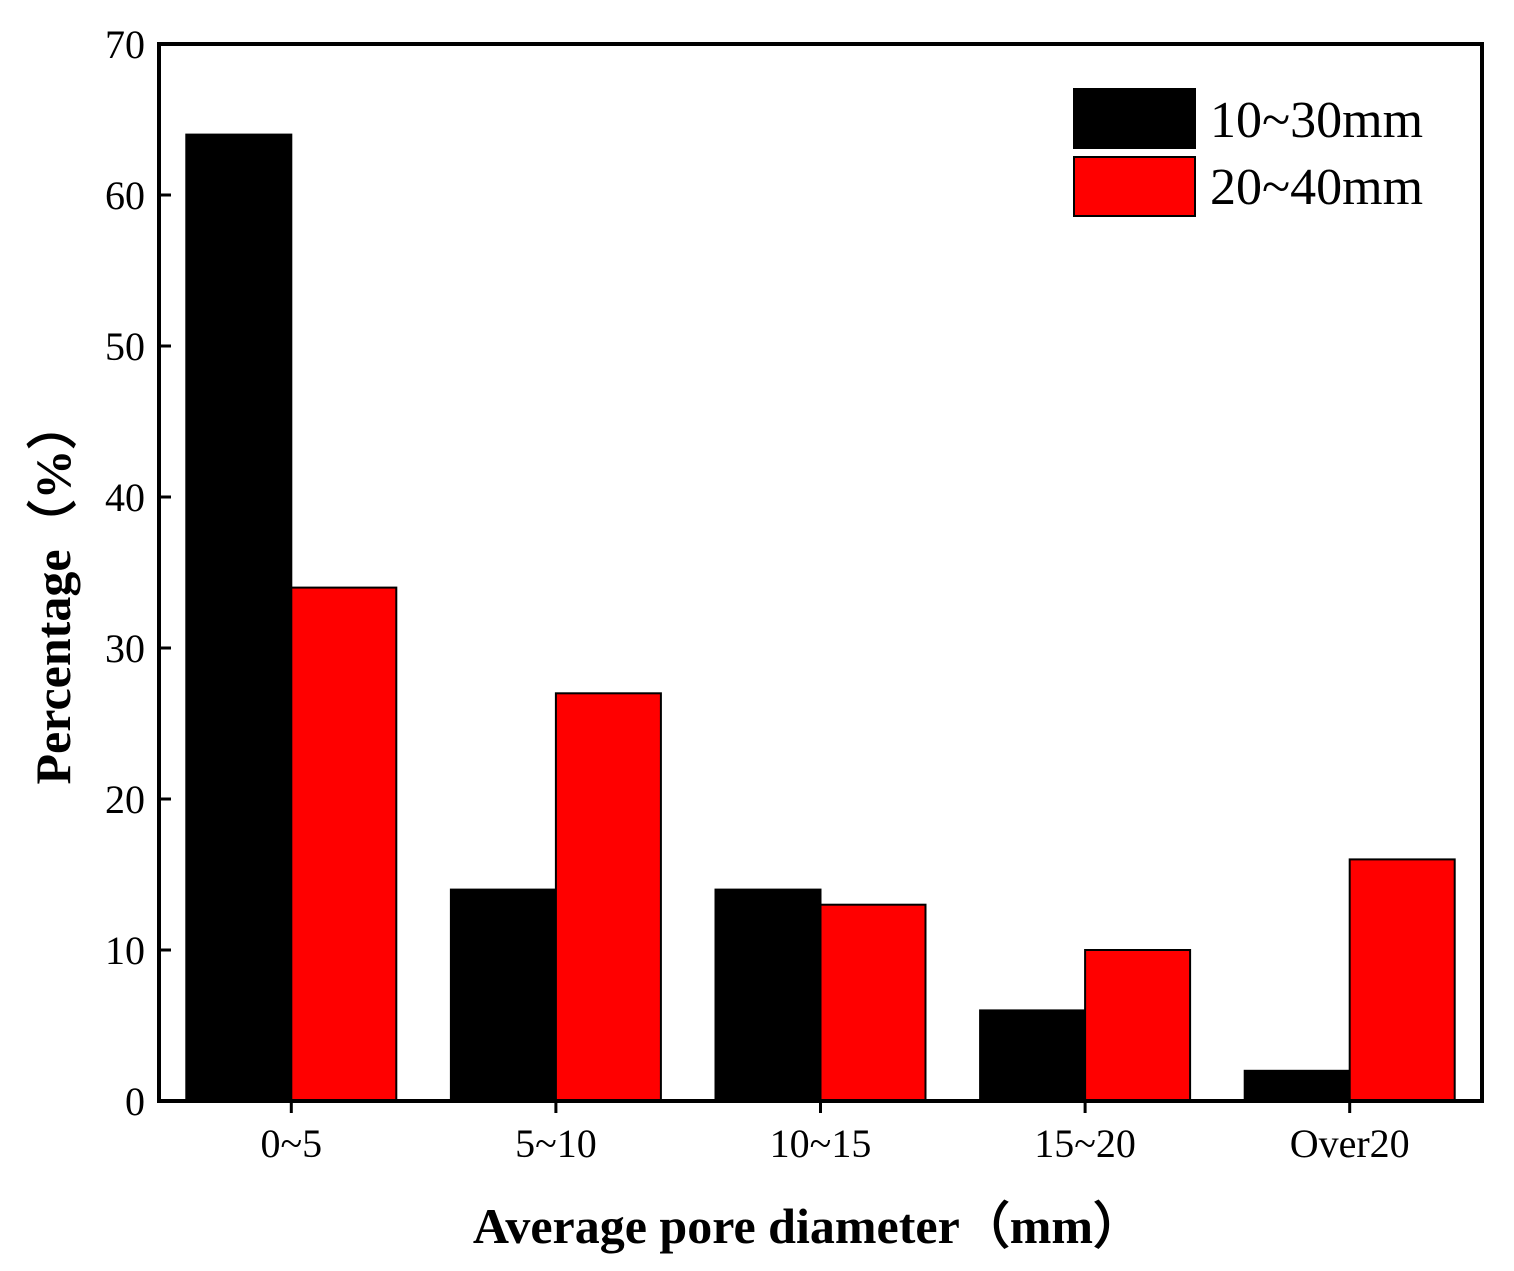 The width and height of the screenshot is (1514, 1271). I want to click on x-tick-label-0-5: 0~5, so click(291, 1143).